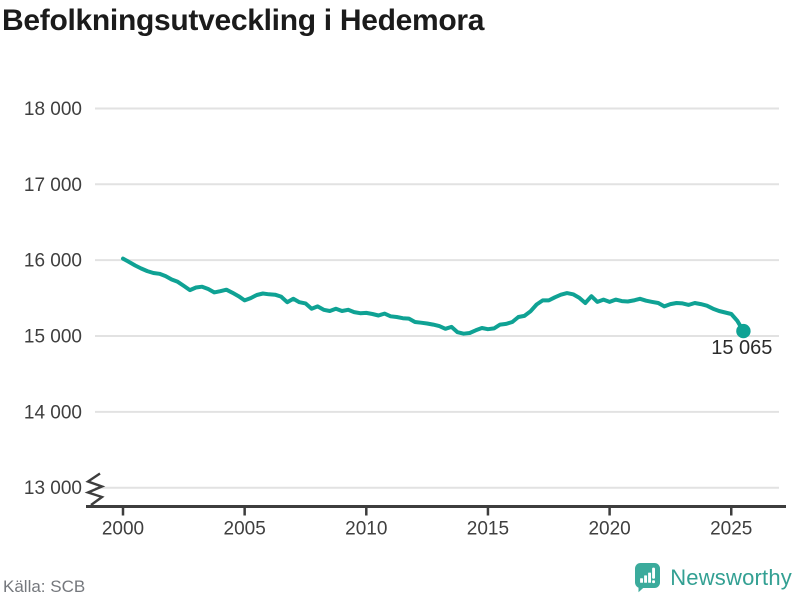 Image resolution: width=800 pixels, height=600 pixels. Describe the element at coordinates (53, 337) in the screenshot. I see `y-tick-label: 15 000` at that location.